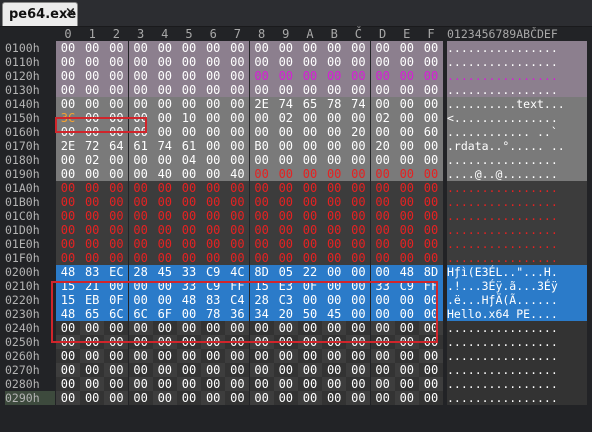  What do you see at coordinates (92, 146) in the screenshot?
I see `hex-byte-cell: 72` at bounding box center [92, 146].